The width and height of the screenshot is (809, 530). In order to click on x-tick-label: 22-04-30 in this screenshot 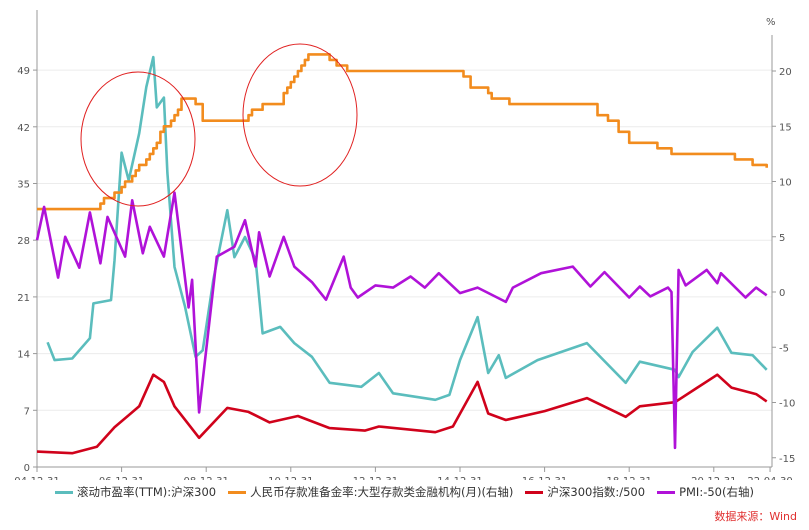, I will do `click(769, 478)`.